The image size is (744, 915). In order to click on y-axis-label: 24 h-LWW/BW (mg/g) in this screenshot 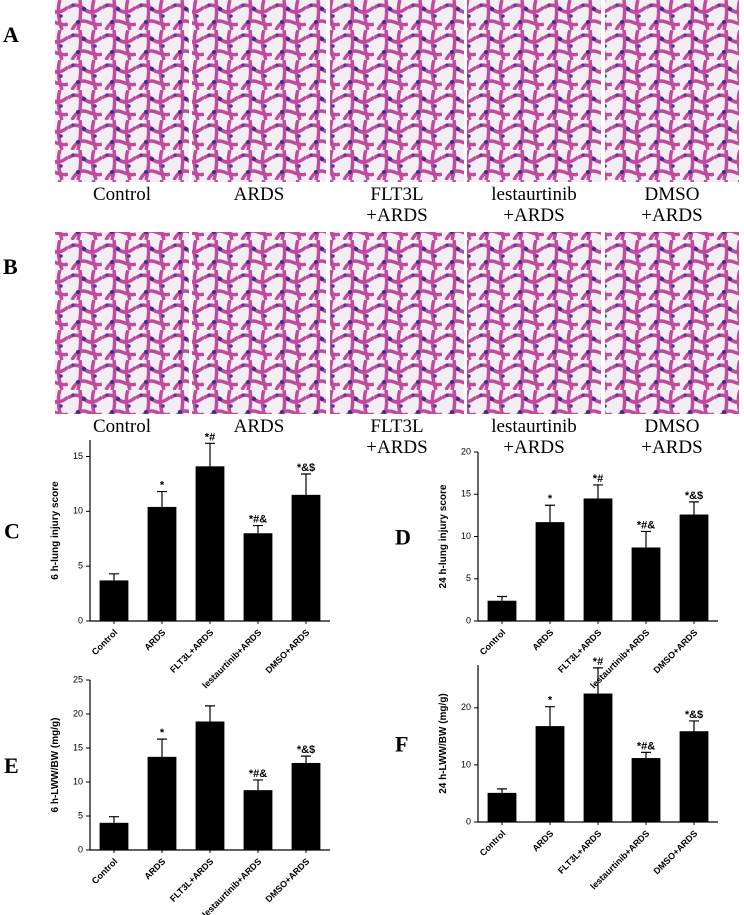, I will do `click(443, 743)`.